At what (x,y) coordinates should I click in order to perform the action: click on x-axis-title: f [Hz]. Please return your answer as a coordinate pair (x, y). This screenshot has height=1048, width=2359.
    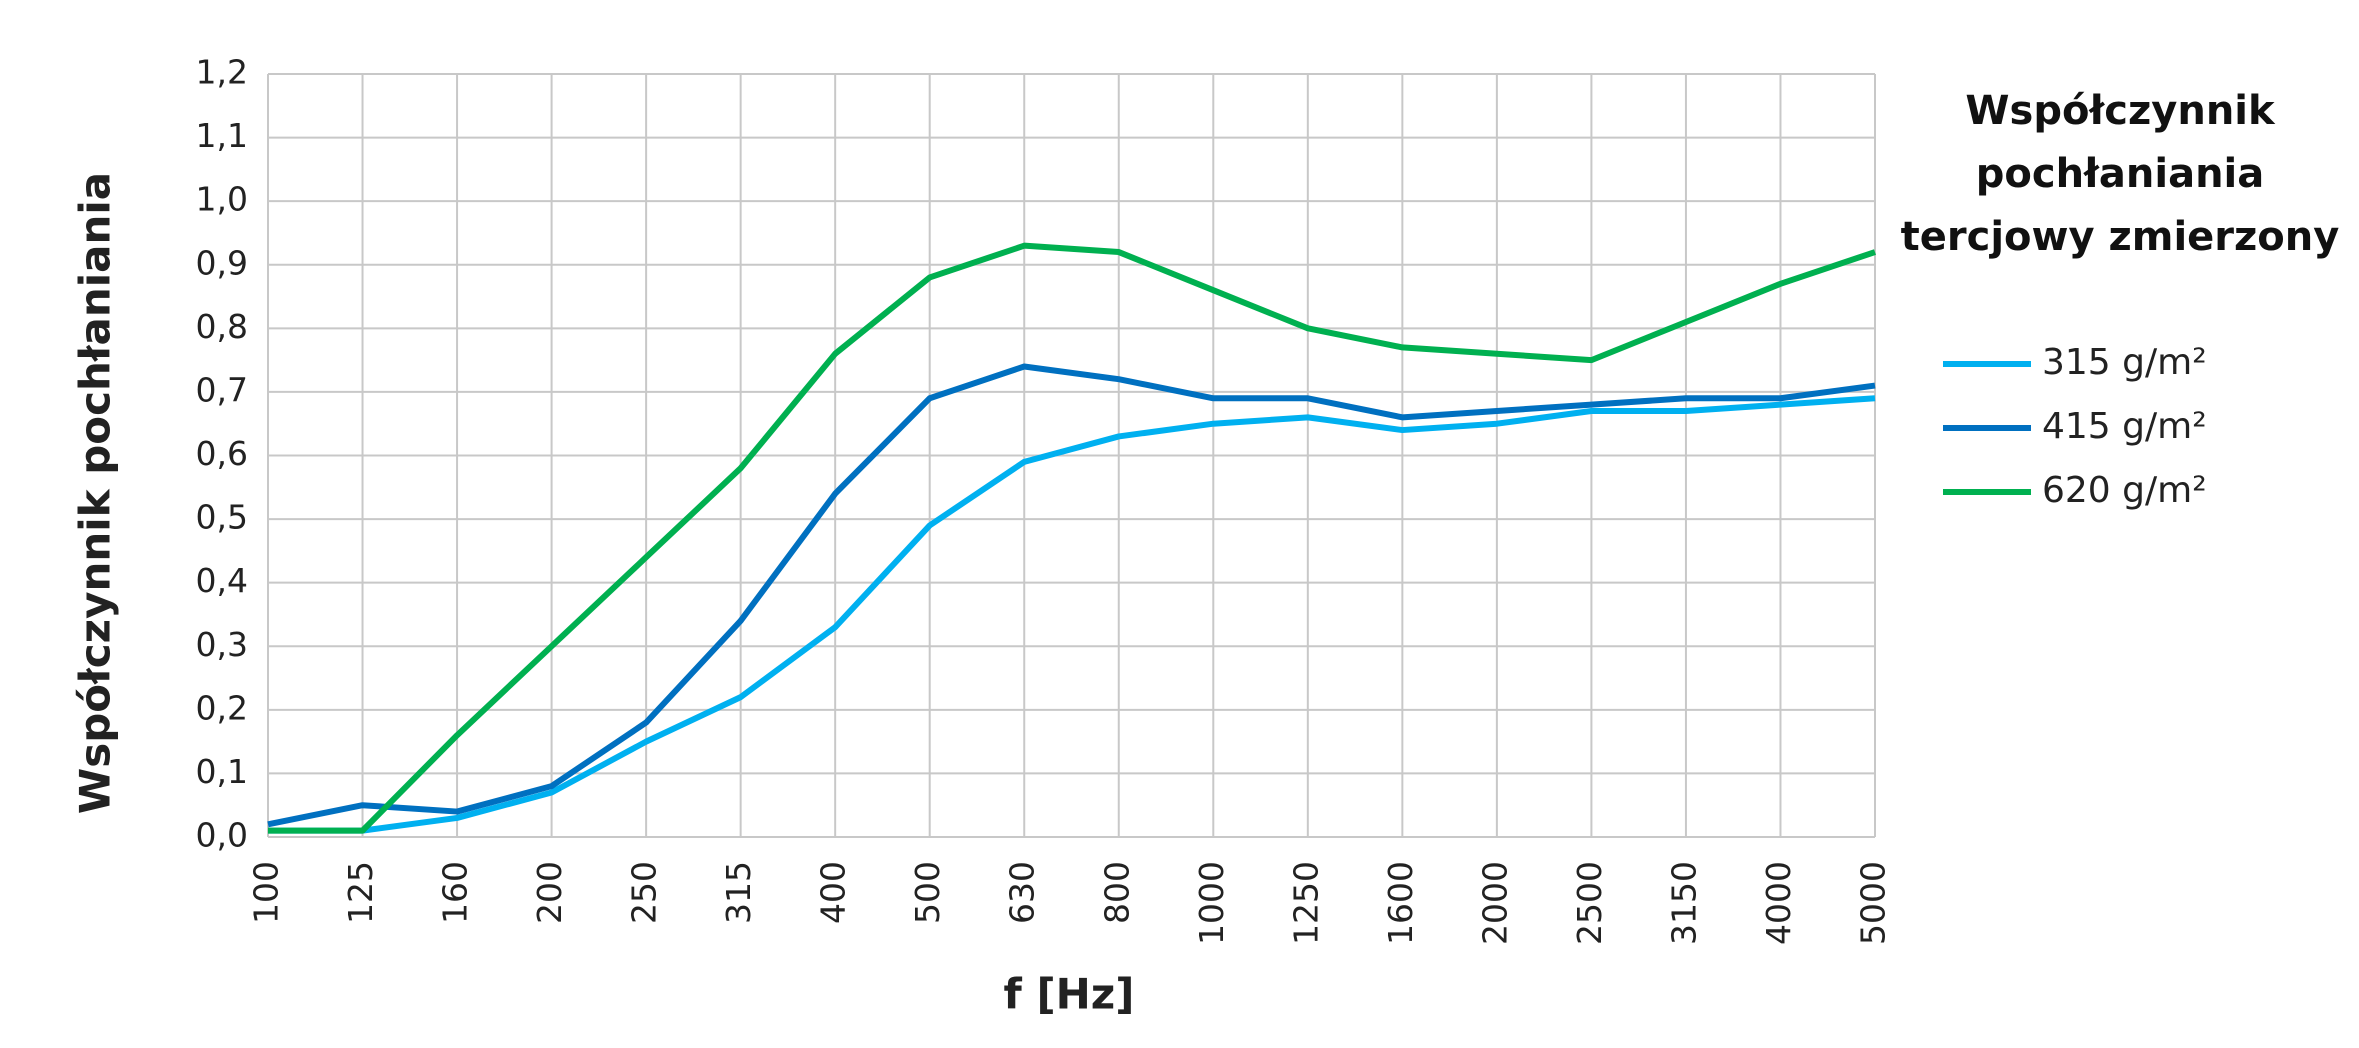
    Looking at the image, I should click on (1069, 994).